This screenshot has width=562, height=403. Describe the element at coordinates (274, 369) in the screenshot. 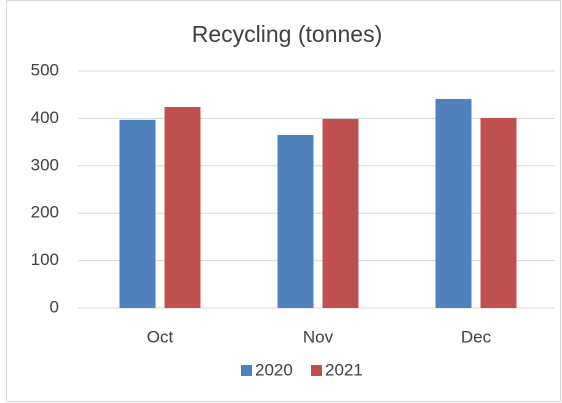

I see `legend-label: 2020` at that location.